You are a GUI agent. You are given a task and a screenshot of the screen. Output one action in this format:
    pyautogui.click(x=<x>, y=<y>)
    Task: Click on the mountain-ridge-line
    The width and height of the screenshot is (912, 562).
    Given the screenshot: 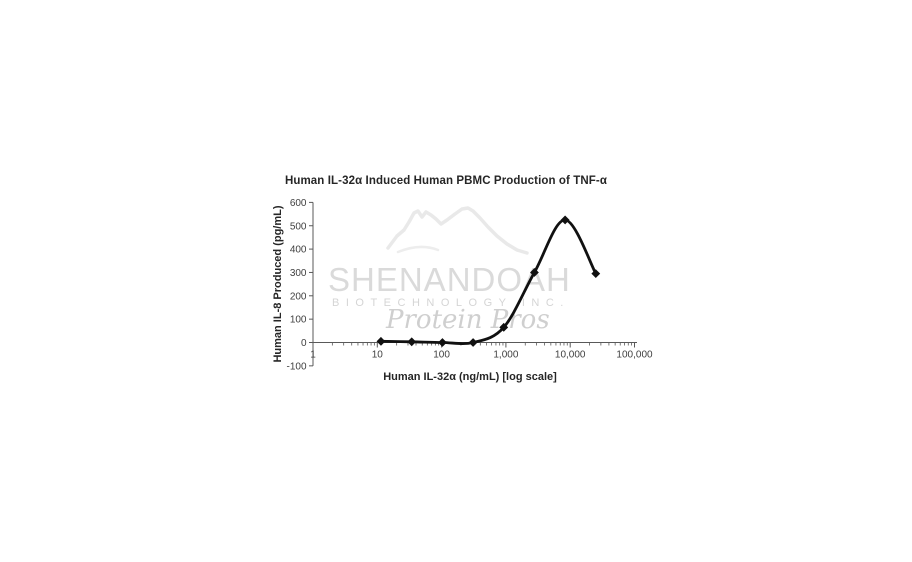 What is the action you would take?
    pyautogui.click(x=457, y=230)
    